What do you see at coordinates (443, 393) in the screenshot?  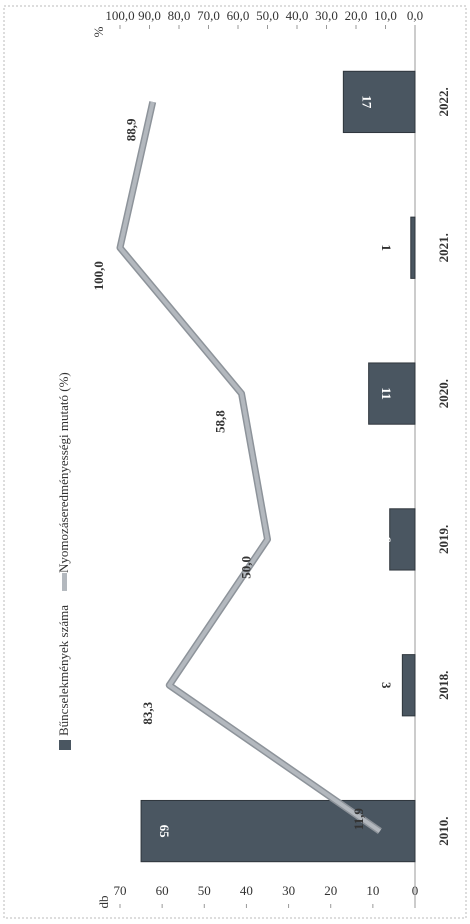 I see `x-tick-label: 2020.` at bounding box center [443, 393].